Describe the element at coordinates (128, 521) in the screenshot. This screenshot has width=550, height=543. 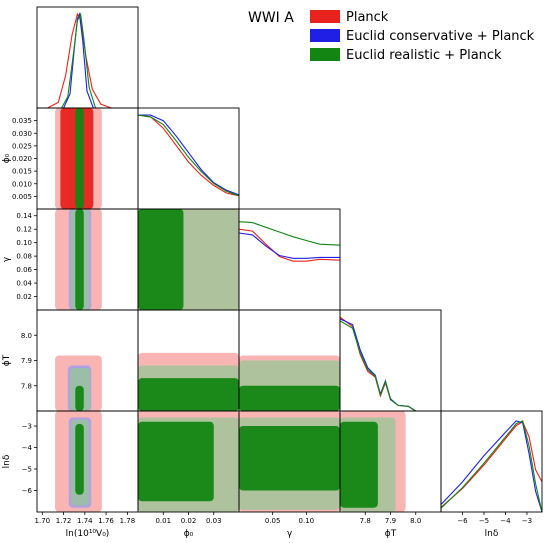
I see `x-tick-label-lnV0: 1.78` at that location.